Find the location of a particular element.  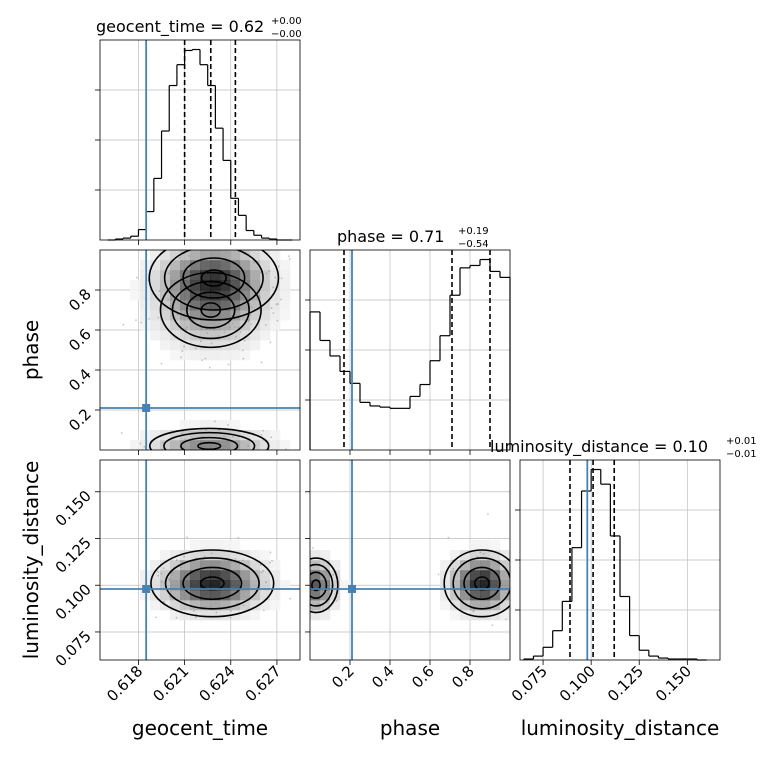

title-luminosity-distance-main: luminosity_distance = 0.10 is located at coordinates (599, 447).